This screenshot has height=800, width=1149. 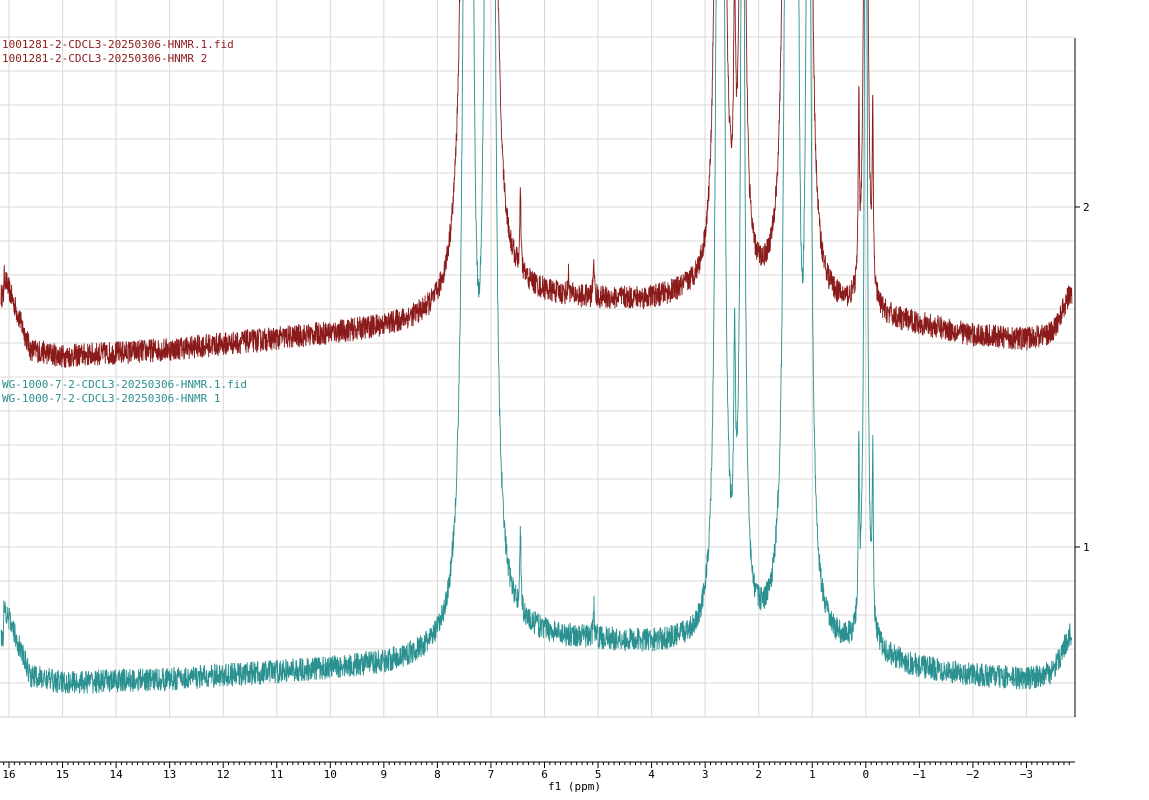 What do you see at coordinates (758, 774) in the screenshot?
I see `x-tick-label: 2` at bounding box center [758, 774].